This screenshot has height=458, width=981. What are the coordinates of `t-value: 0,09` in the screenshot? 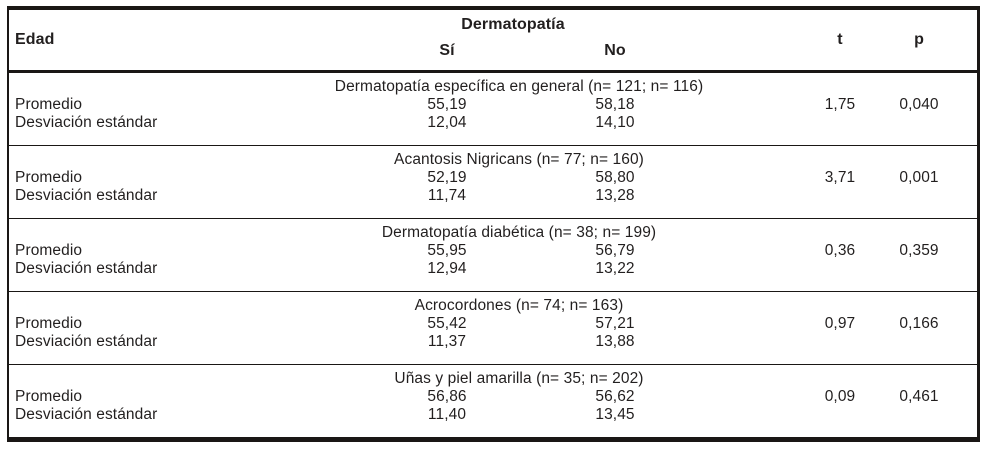 It's located at (840, 396).